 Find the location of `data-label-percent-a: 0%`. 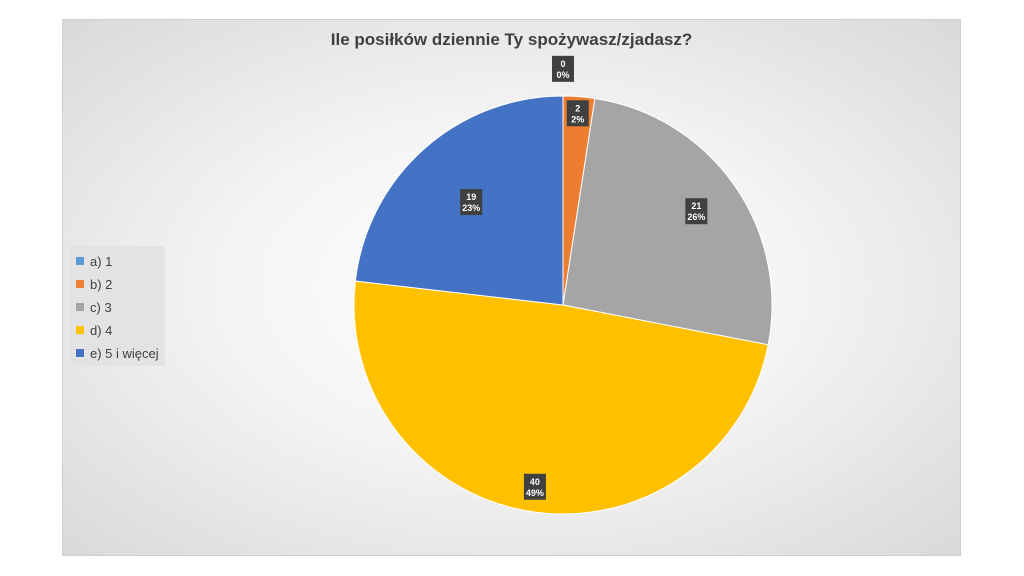

data-label-percent-a: 0% is located at coordinates (562, 75).